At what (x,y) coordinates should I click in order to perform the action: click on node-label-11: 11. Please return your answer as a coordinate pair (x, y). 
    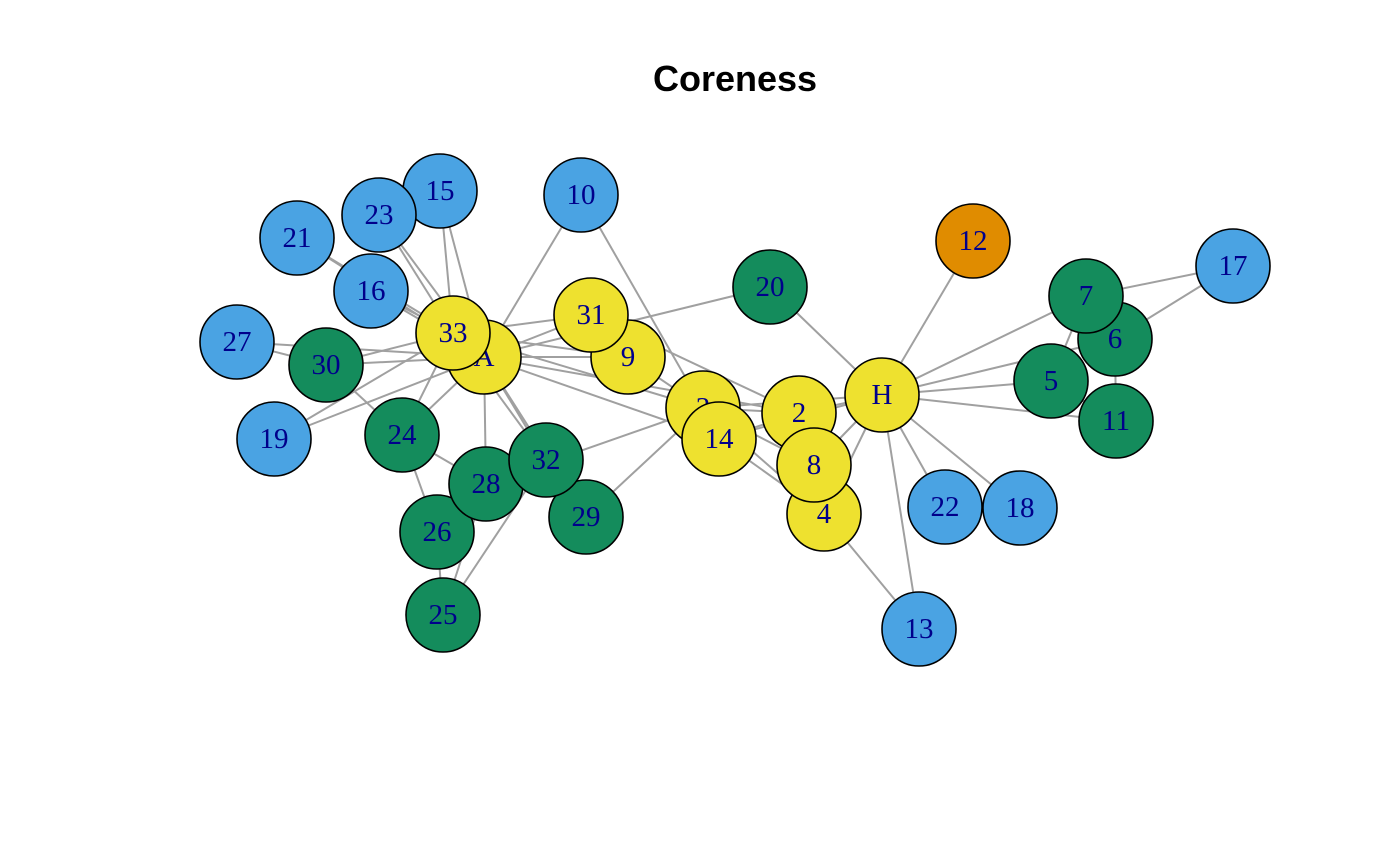
    Looking at the image, I should click on (1116, 421).